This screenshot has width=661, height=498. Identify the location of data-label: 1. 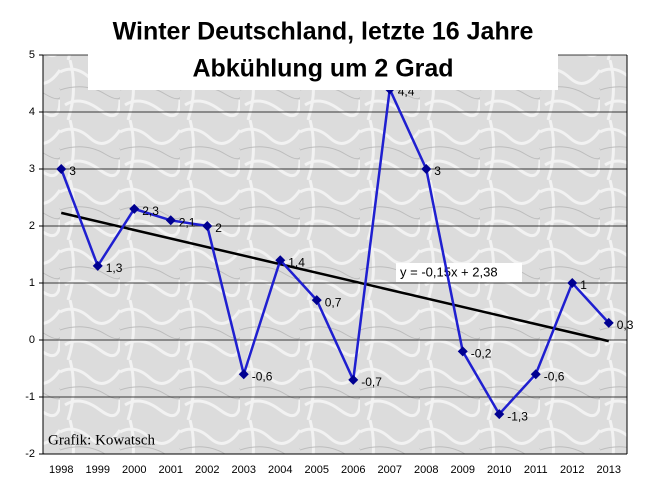
(583, 285).